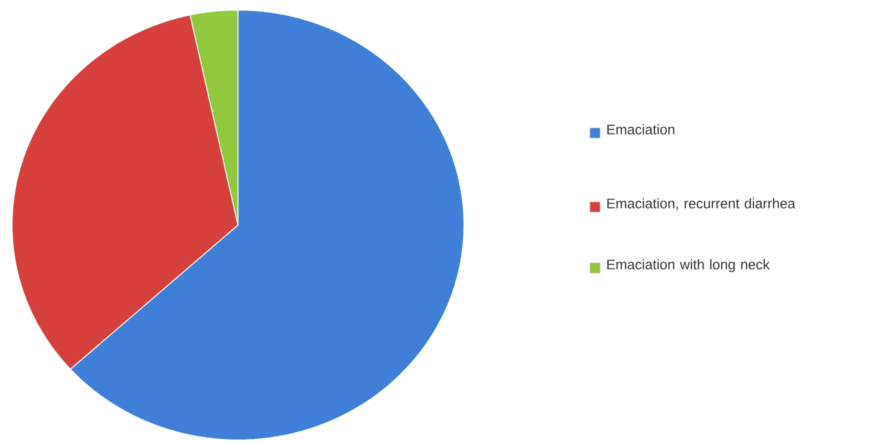  Describe the element at coordinates (688, 265) in the screenshot. I see `legend-label: Emaciation with long neck` at that location.